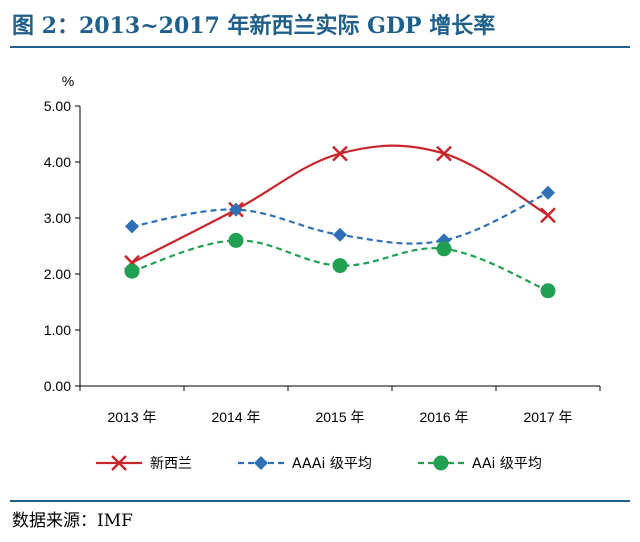  What do you see at coordinates (144, 463) in the screenshot?
I see `legend-entry: 新西兰` at bounding box center [144, 463].